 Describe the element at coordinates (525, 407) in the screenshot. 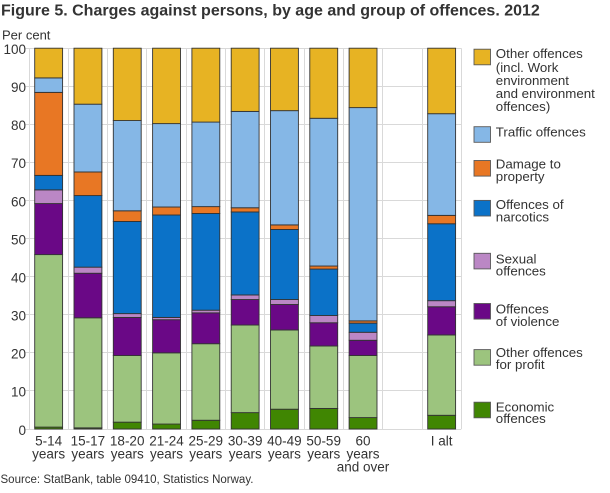

I see `svg-text: Economic` at that location.